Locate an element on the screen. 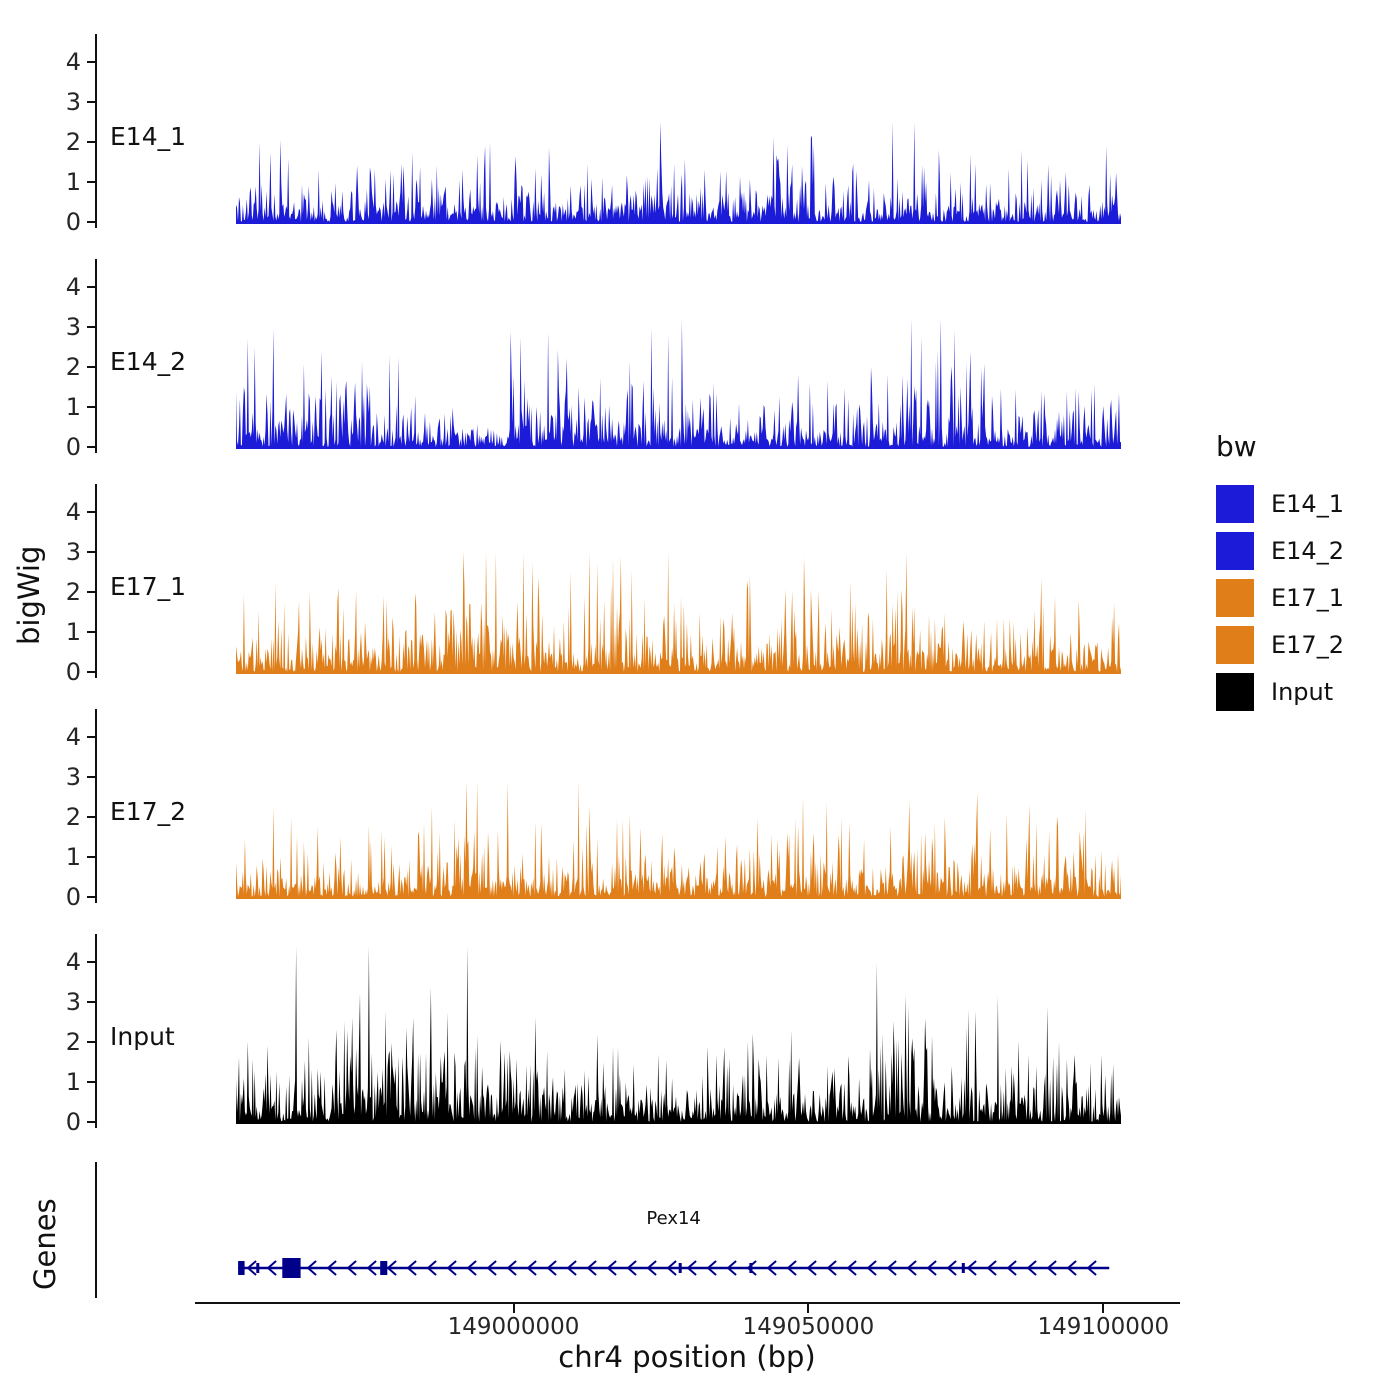  legend-label: Input is located at coordinates (1302, 692).